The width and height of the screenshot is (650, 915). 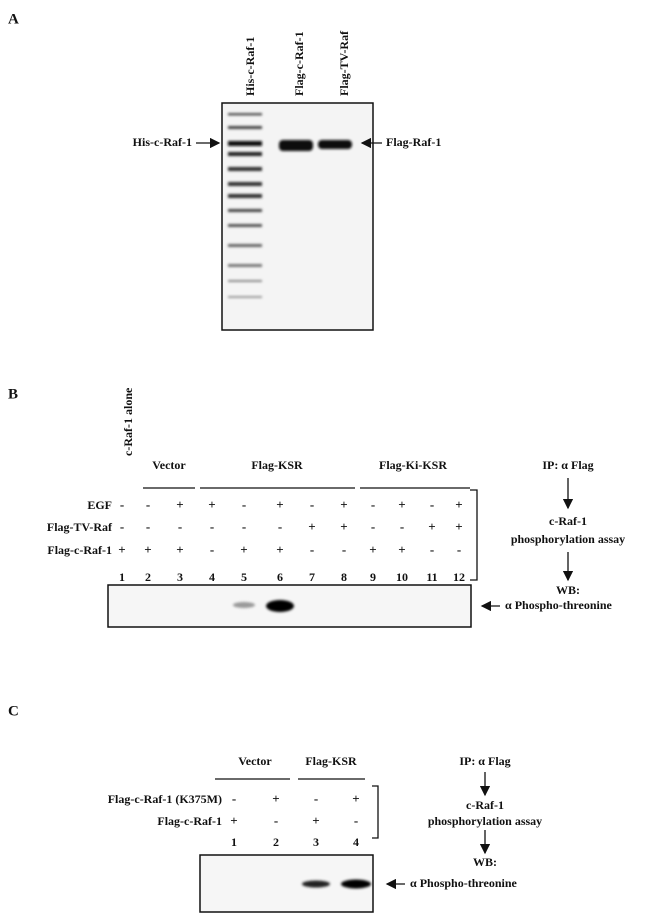 I want to click on lane-label: c-Raf-1 alone, so click(x=128, y=421).